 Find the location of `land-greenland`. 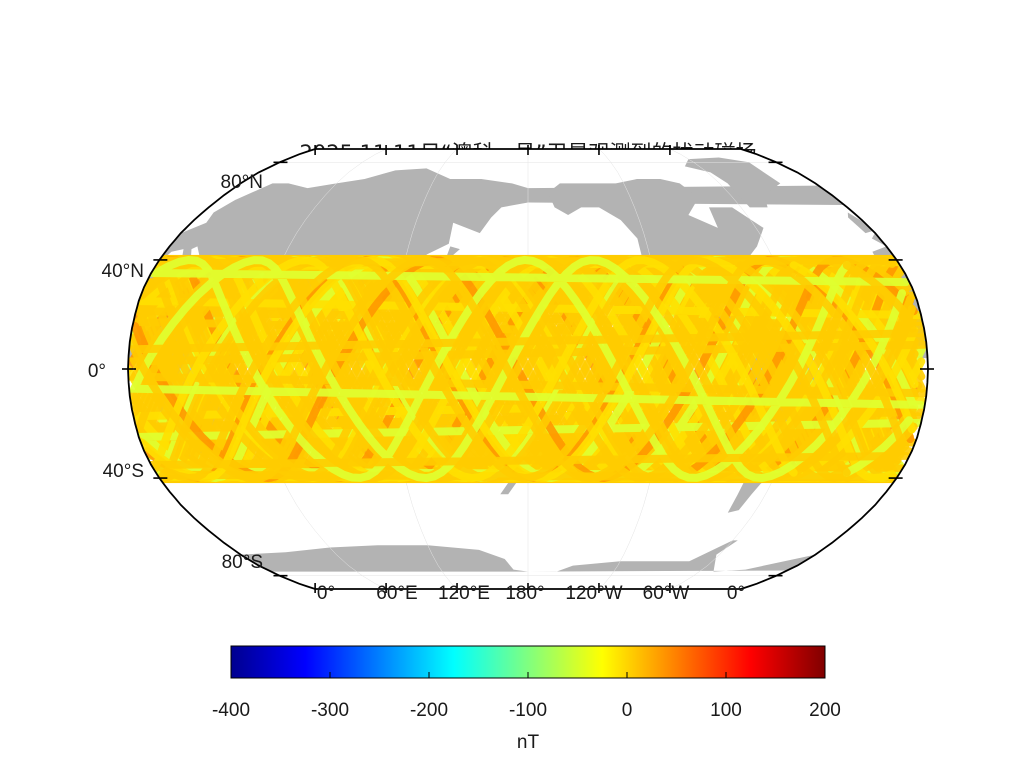

land-greenland is located at coordinates (732, 182).